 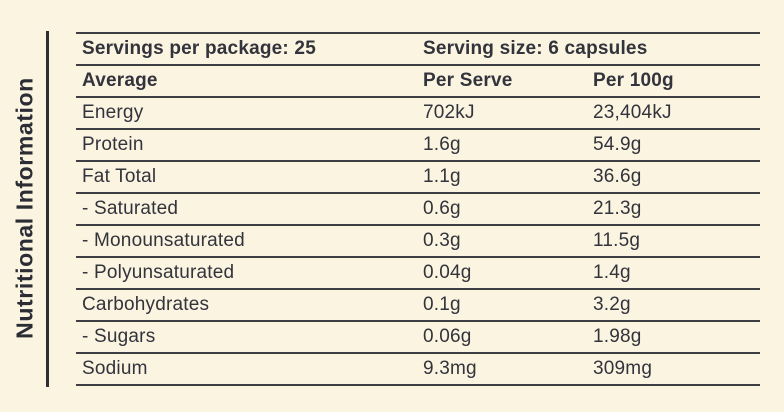 I want to click on nutrient-label: - Saturated, so click(x=130, y=208).